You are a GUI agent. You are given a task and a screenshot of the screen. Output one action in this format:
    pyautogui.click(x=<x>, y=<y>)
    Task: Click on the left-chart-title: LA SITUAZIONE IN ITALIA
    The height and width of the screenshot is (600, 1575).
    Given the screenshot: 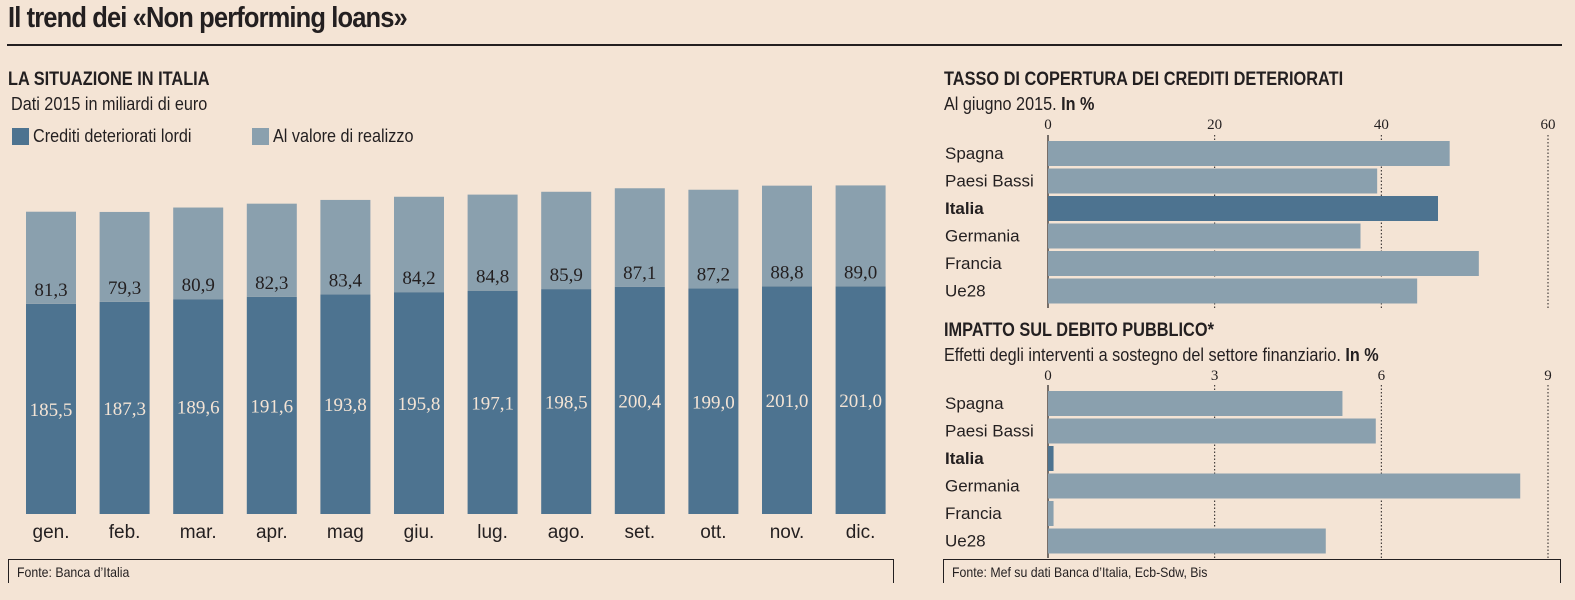 What is the action you would take?
    pyautogui.click(x=109, y=79)
    